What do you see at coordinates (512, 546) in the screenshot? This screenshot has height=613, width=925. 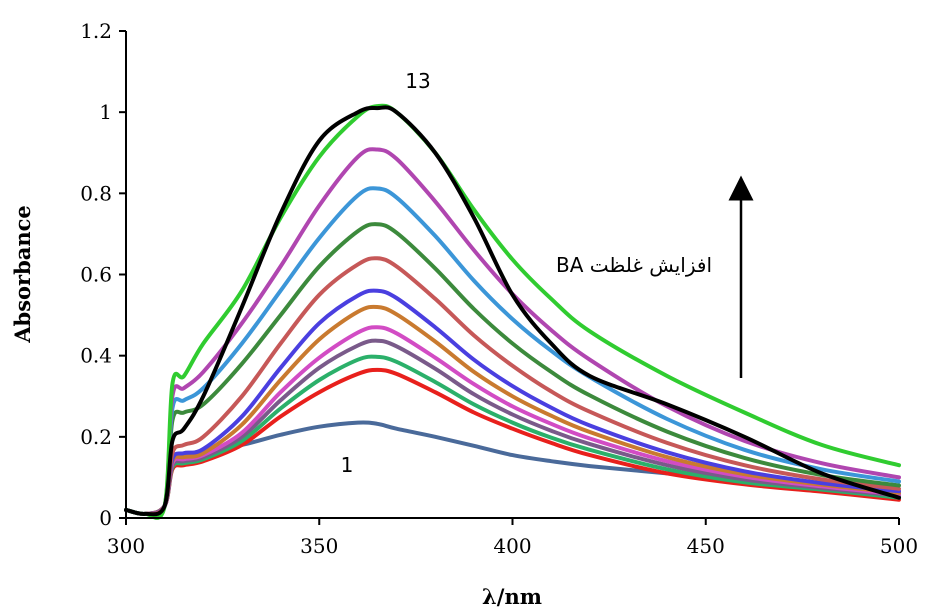 I see `x-tick-label: 400` at bounding box center [512, 546].